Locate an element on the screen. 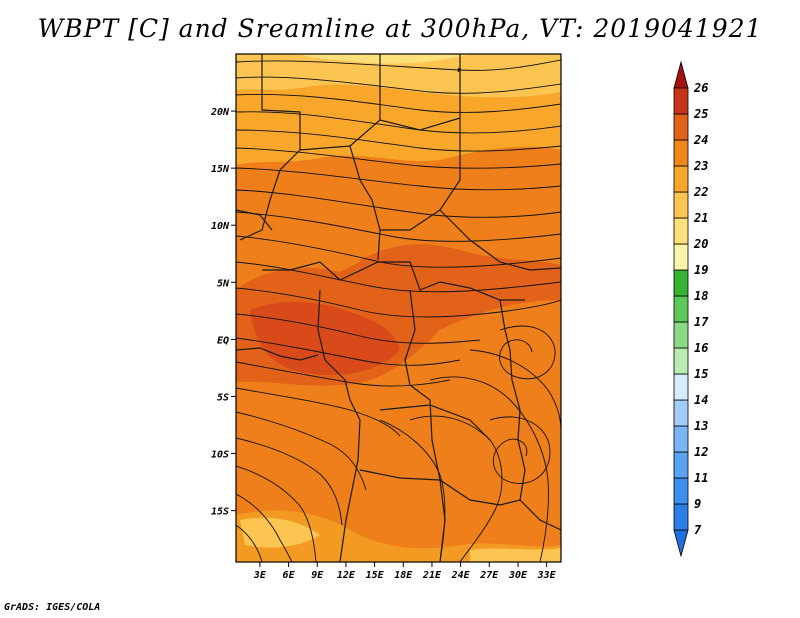 The image size is (800, 618). grads-credit: GrADS: IGES/COLA is located at coordinates (52, 607).